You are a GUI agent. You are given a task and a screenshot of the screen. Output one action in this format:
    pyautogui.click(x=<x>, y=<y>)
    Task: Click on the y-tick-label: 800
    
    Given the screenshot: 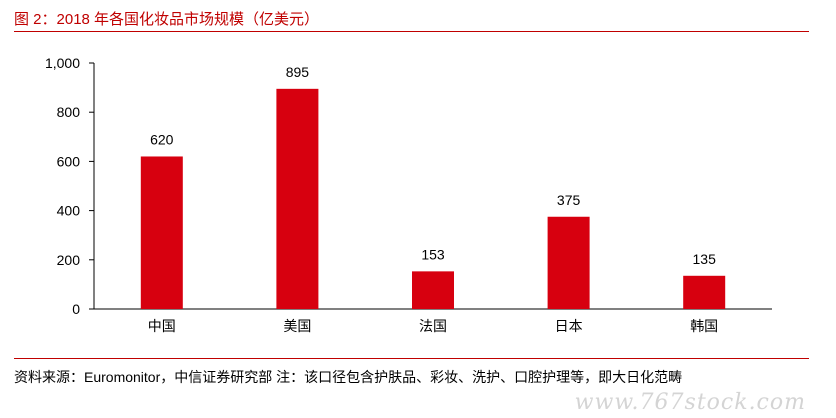 What is the action you would take?
    pyautogui.click(x=69, y=112)
    